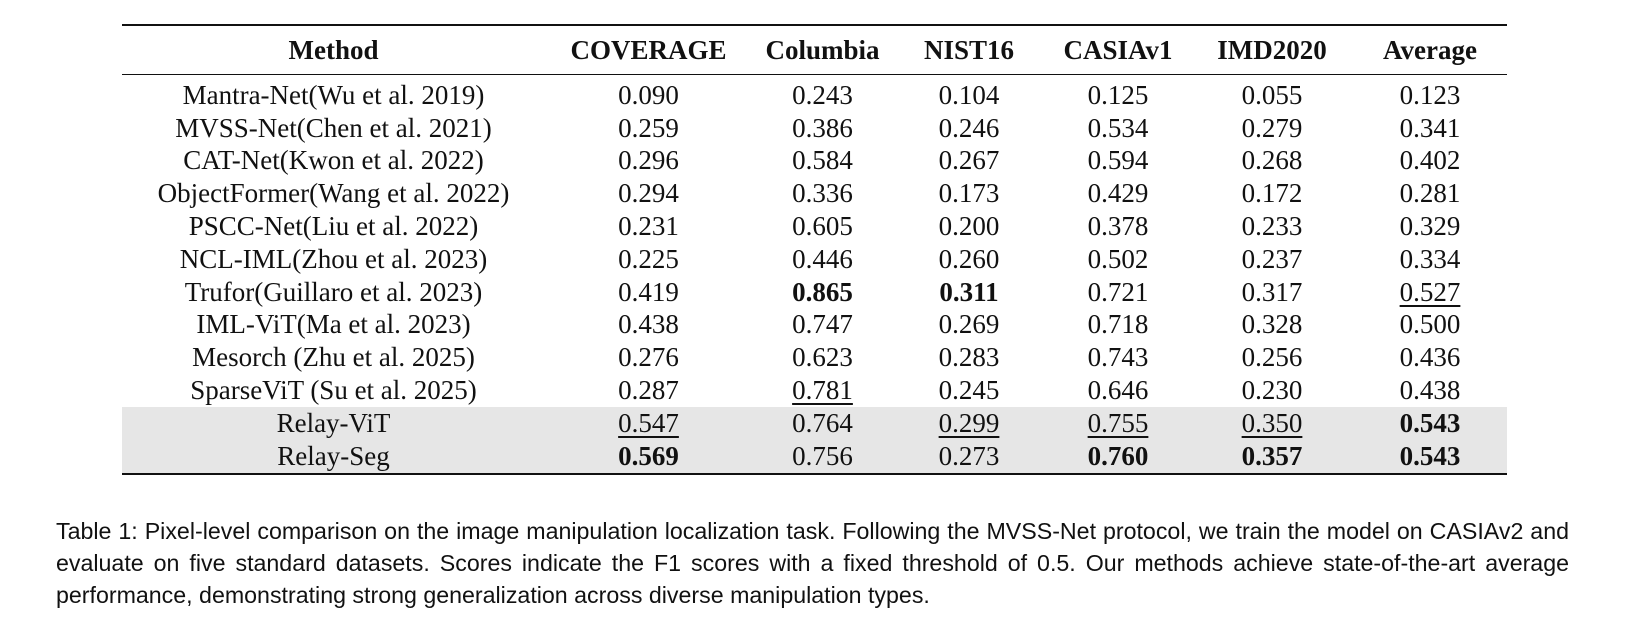  What do you see at coordinates (333, 357) in the screenshot?
I see `method-cell: Mesorch (Zhu et al. 2025)` at bounding box center [333, 357].